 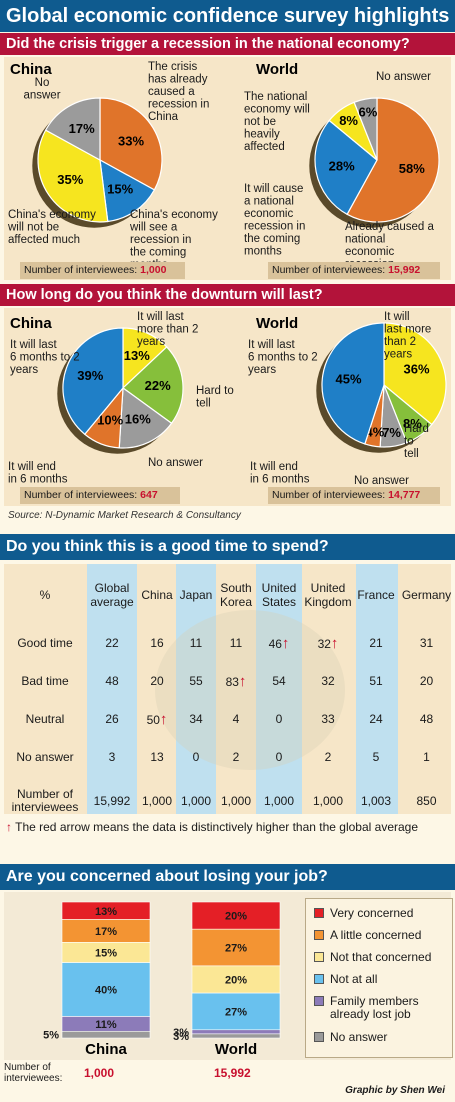 What do you see at coordinates (157, 595) in the screenshot?
I see `col-header: China` at bounding box center [157, 595].